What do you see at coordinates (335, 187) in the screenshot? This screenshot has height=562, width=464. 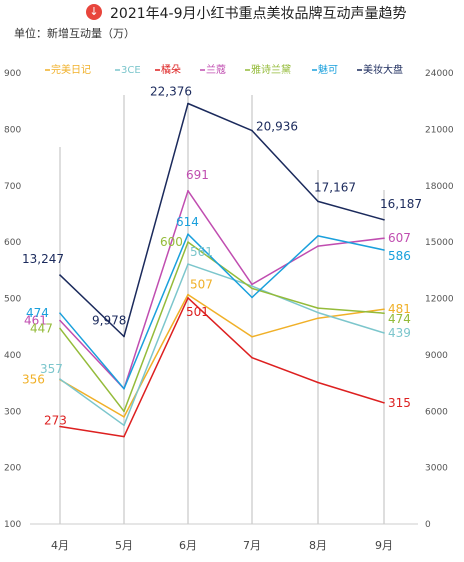 I see `data-label: 17,167` at bounding box center [335, 187].